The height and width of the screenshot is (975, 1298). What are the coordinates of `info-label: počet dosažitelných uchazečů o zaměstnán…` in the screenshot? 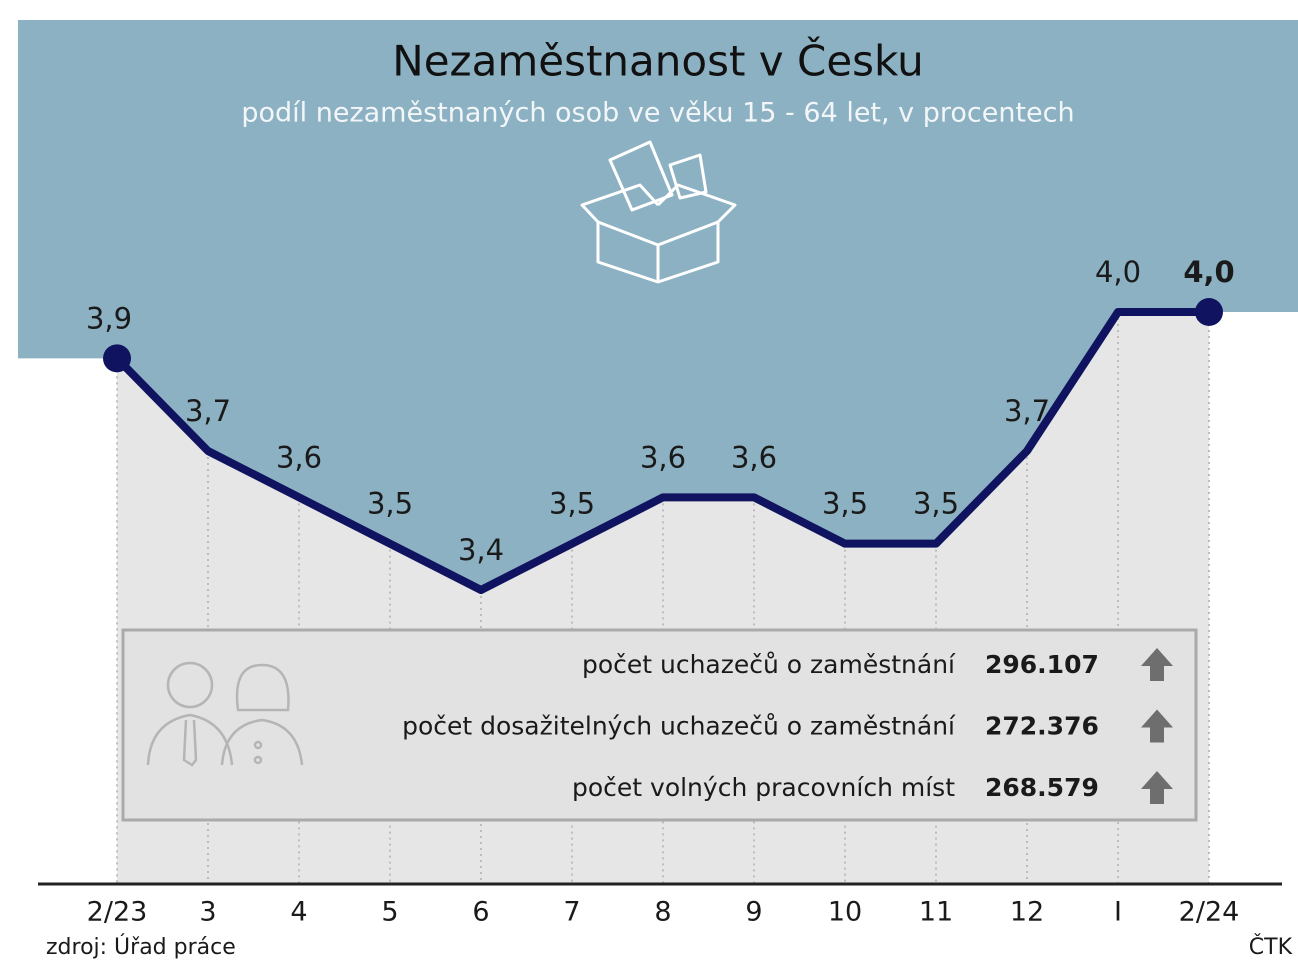 It's located at (679, 726).